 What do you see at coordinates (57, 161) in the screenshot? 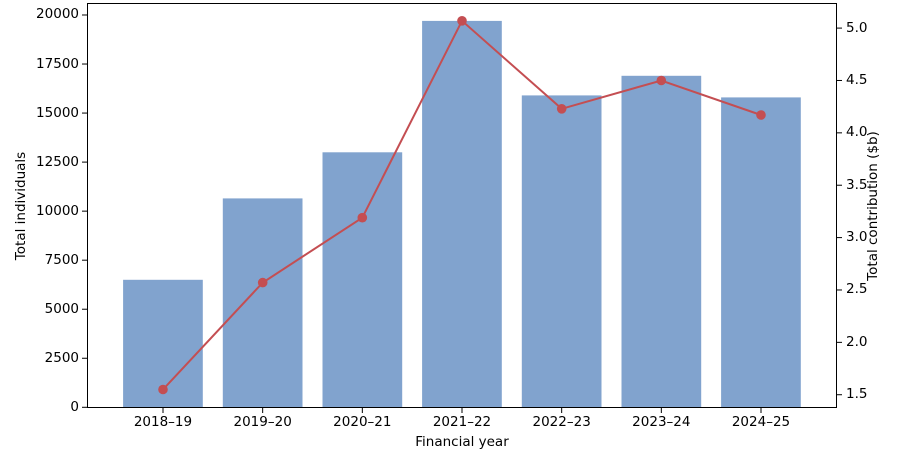
I see `left-tick-label: 12500` at bounding box center [57, 161].